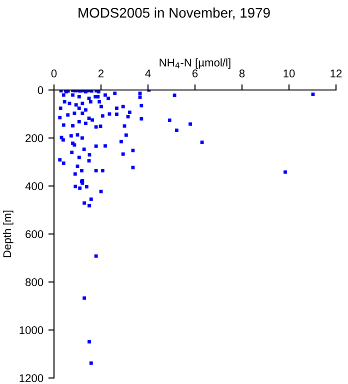 The width and height of the screenshot is (348, 384). I want to click on x-tick-label: 0, so click(54, 74).